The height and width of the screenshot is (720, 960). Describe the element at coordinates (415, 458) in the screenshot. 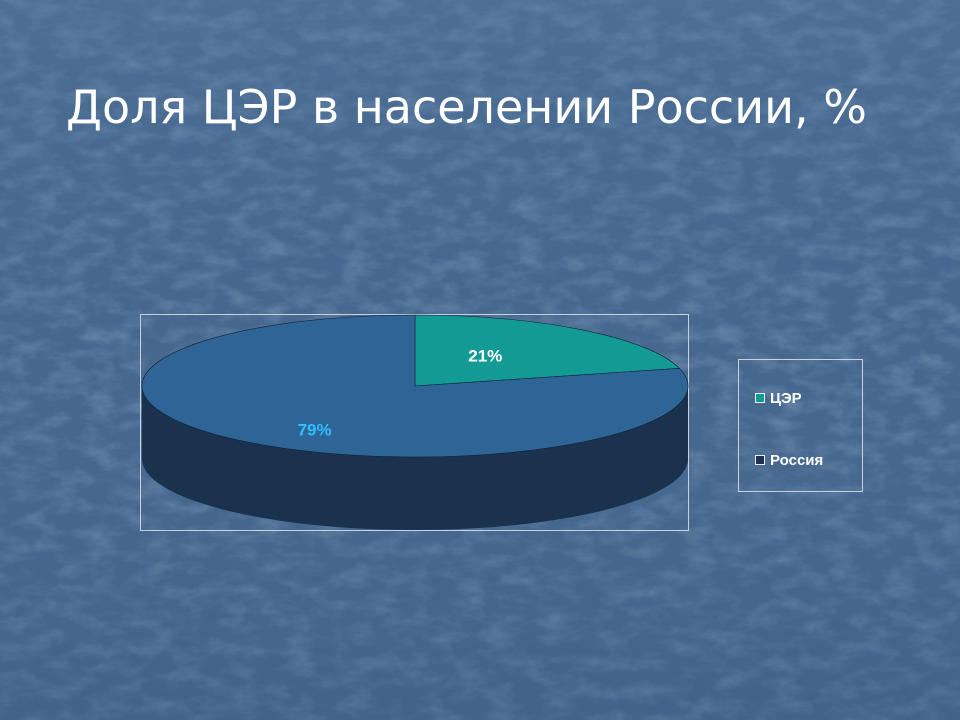

I see `pie-side-wall` at that location.